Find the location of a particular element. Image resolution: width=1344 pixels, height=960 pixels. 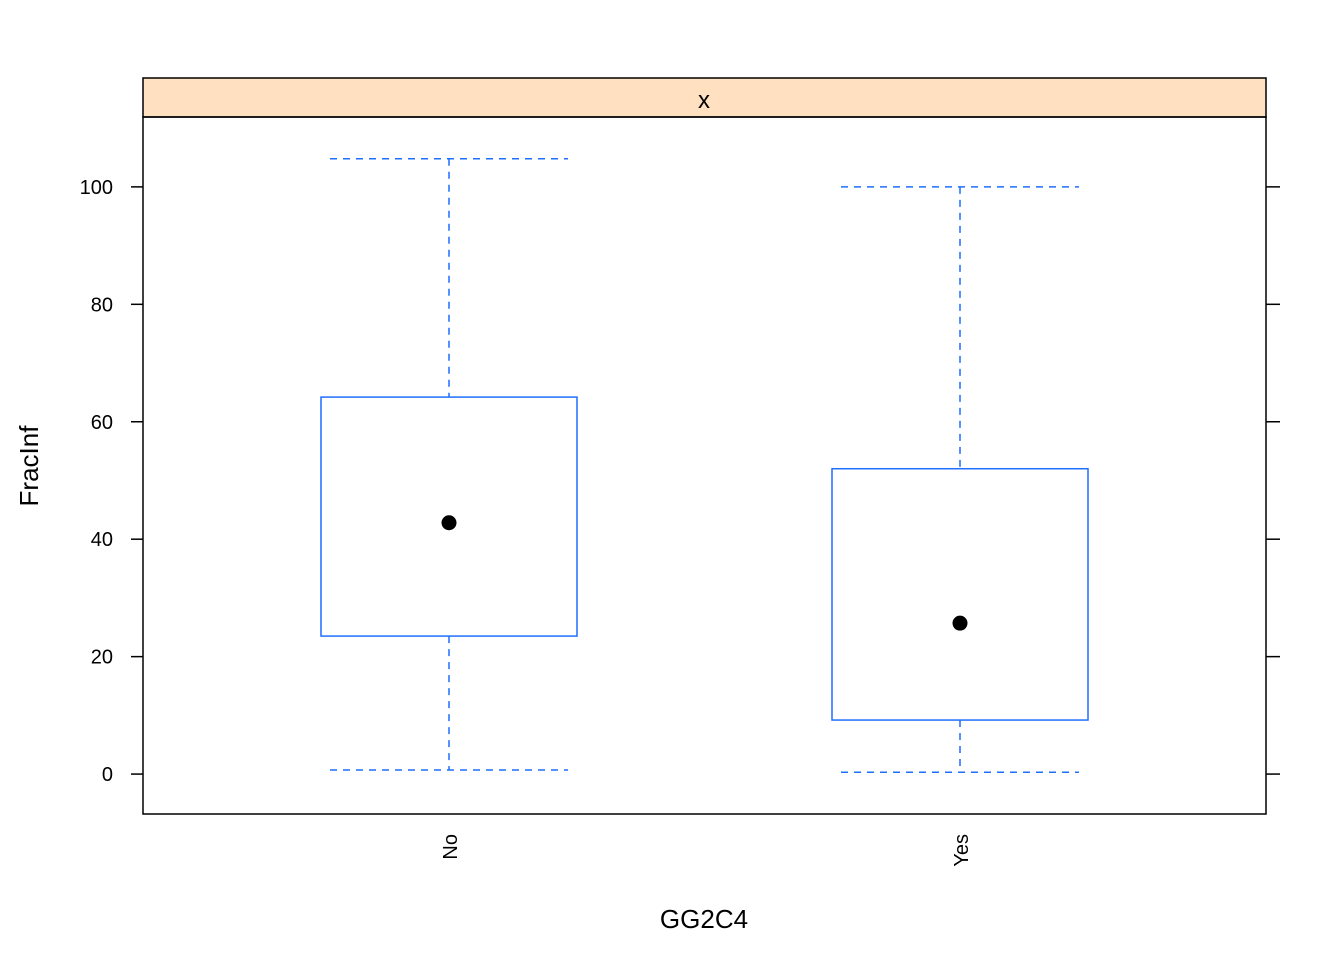

box-yes is located at coordinates (960, 480).